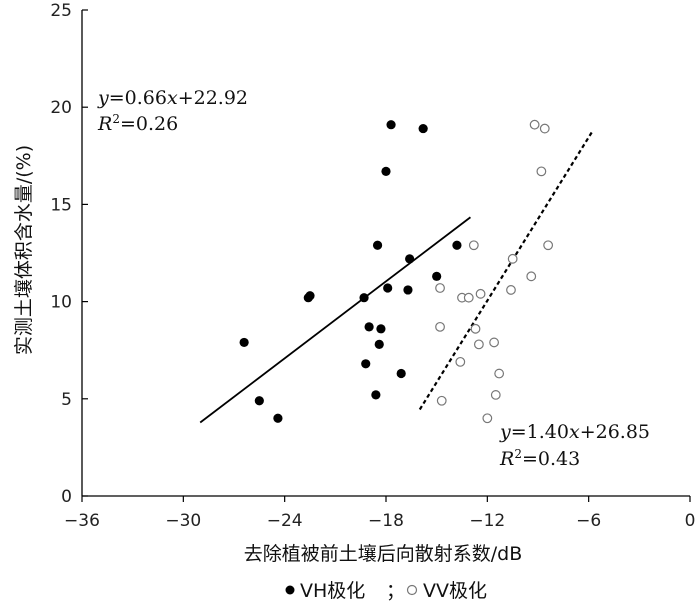  I want to click on legend-vv-label: VV极化, so click(455, 591).